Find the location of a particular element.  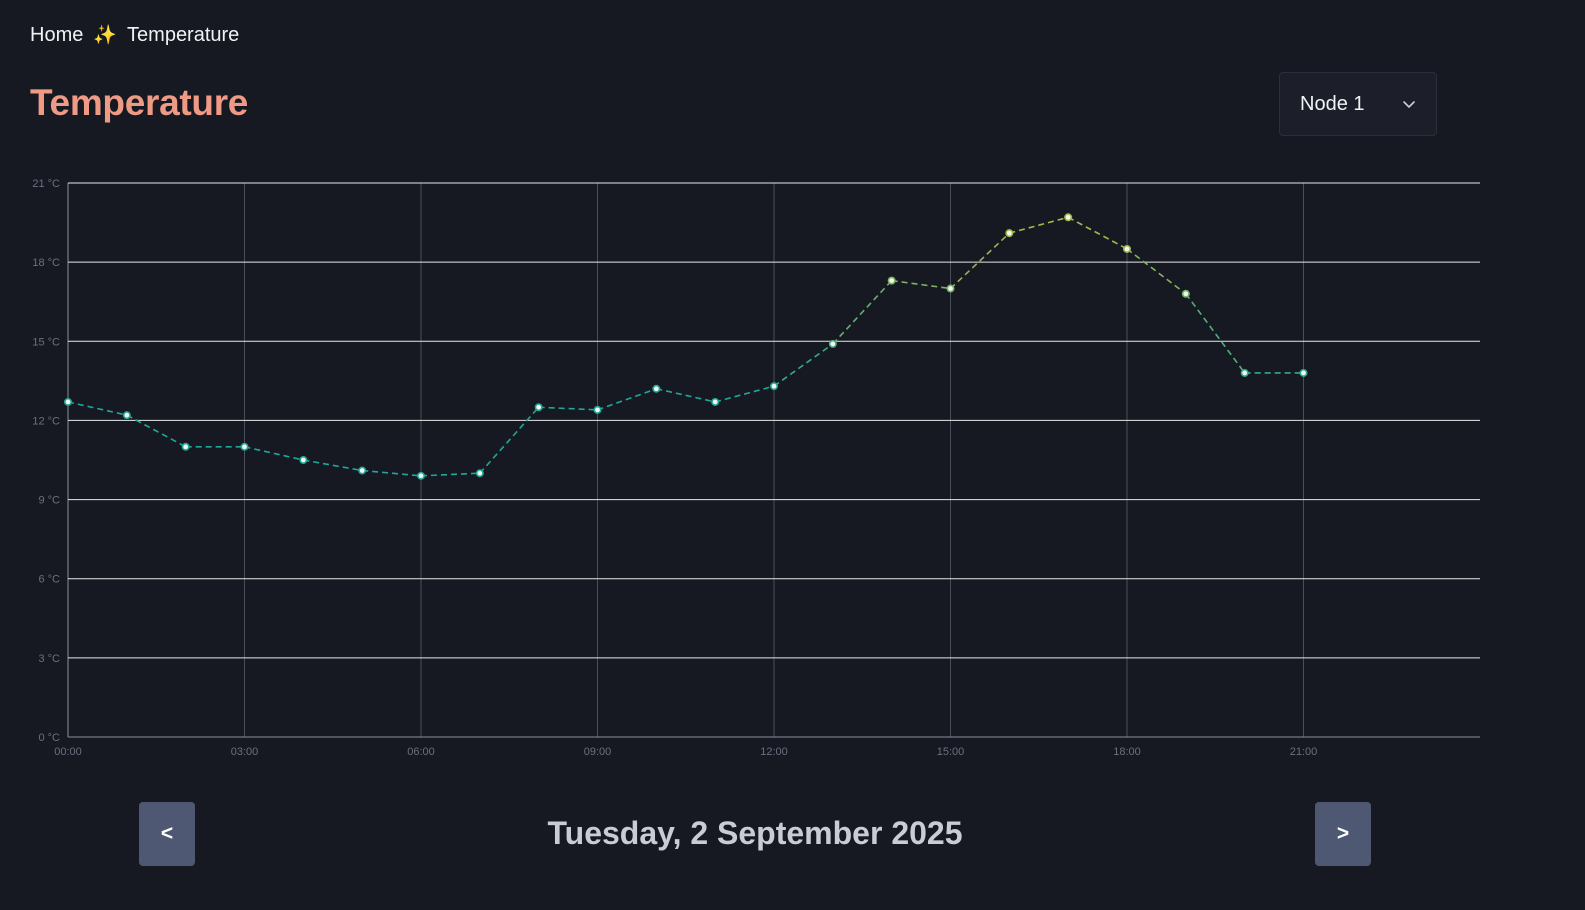

x-tick-label: 21:00 is located at coordinates (1304, 752).